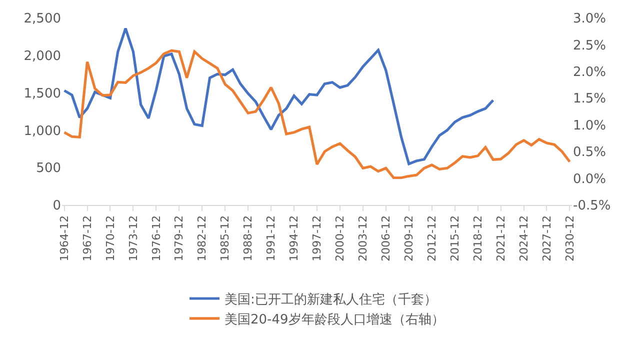 This screenshot has height=346, width=640. What do you see at coordinates (569, 238) in the screenshot?
I see `x-tick-label: 2030-12` at bounding box center [569, 238].